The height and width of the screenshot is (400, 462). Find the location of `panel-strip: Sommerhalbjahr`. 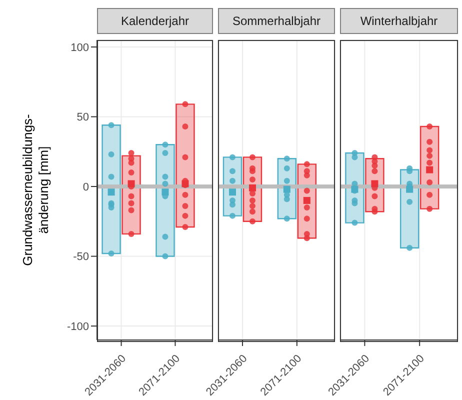

panel-strip: Sommerhalbjahr is located at coordinates (276, 21).